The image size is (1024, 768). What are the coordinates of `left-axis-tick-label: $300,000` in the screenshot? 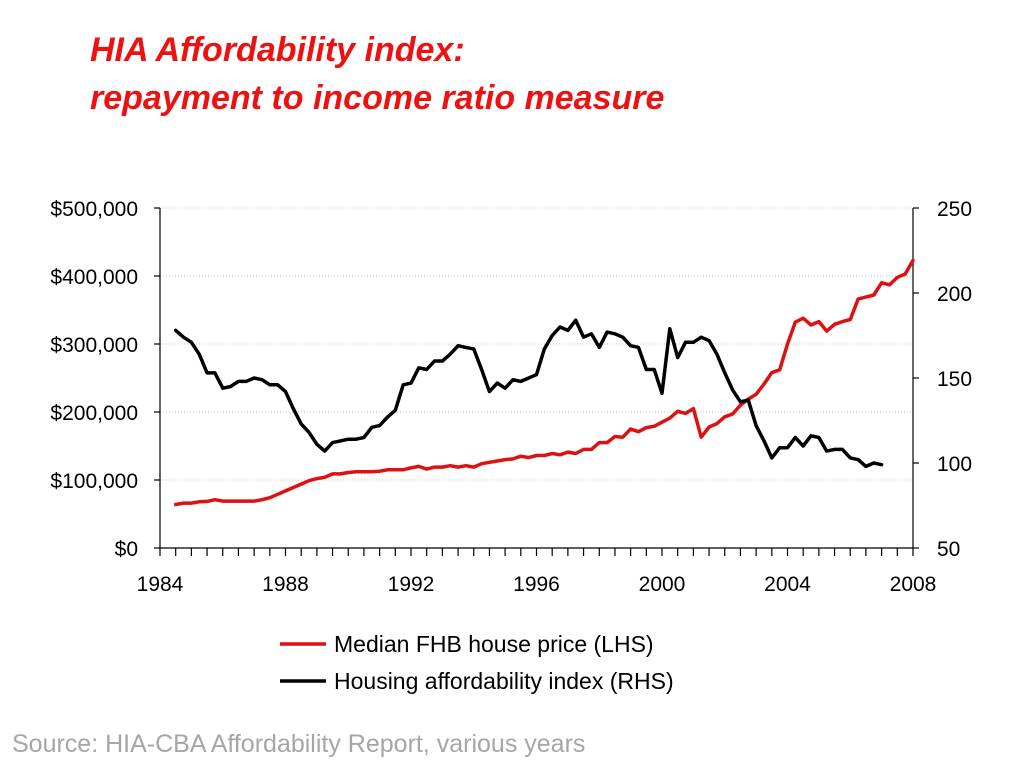 It's located at (94, 345).